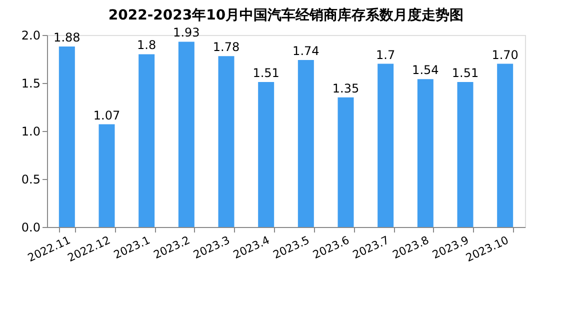  What do you see at coordinates (425, 70) in the screenshot?
I see `data-label: 1.54` at bounding box center [425, 70].